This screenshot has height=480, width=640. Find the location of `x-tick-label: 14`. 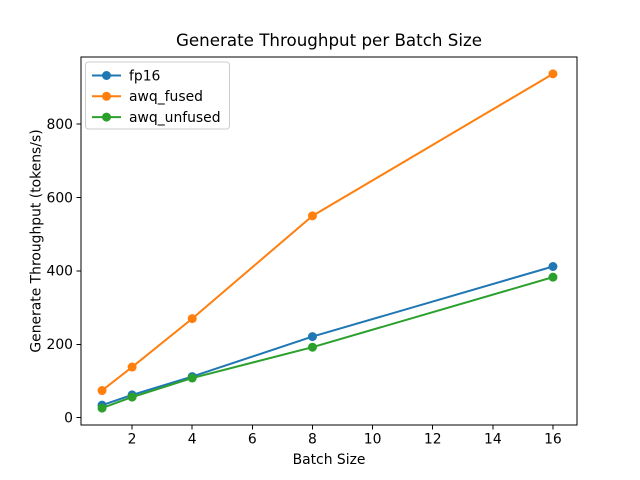

x-tick-label: 14 is located at coordinates (493, 440).